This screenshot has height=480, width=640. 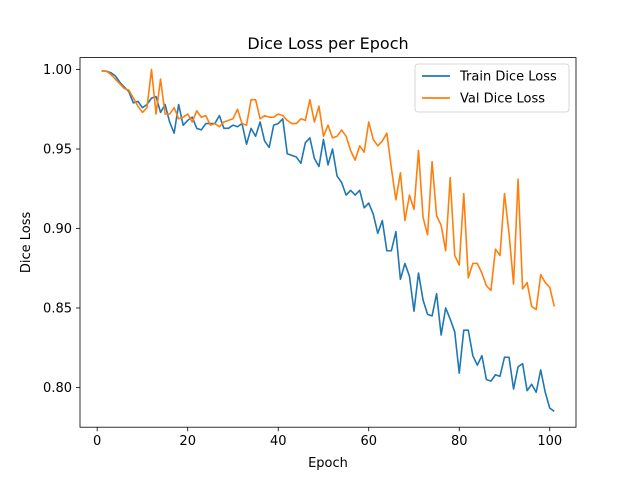 What do you see at coordinates (328, 463) in the screenshot?
I see `x-axis-label: Epoch` at bounding box center [328, 463].